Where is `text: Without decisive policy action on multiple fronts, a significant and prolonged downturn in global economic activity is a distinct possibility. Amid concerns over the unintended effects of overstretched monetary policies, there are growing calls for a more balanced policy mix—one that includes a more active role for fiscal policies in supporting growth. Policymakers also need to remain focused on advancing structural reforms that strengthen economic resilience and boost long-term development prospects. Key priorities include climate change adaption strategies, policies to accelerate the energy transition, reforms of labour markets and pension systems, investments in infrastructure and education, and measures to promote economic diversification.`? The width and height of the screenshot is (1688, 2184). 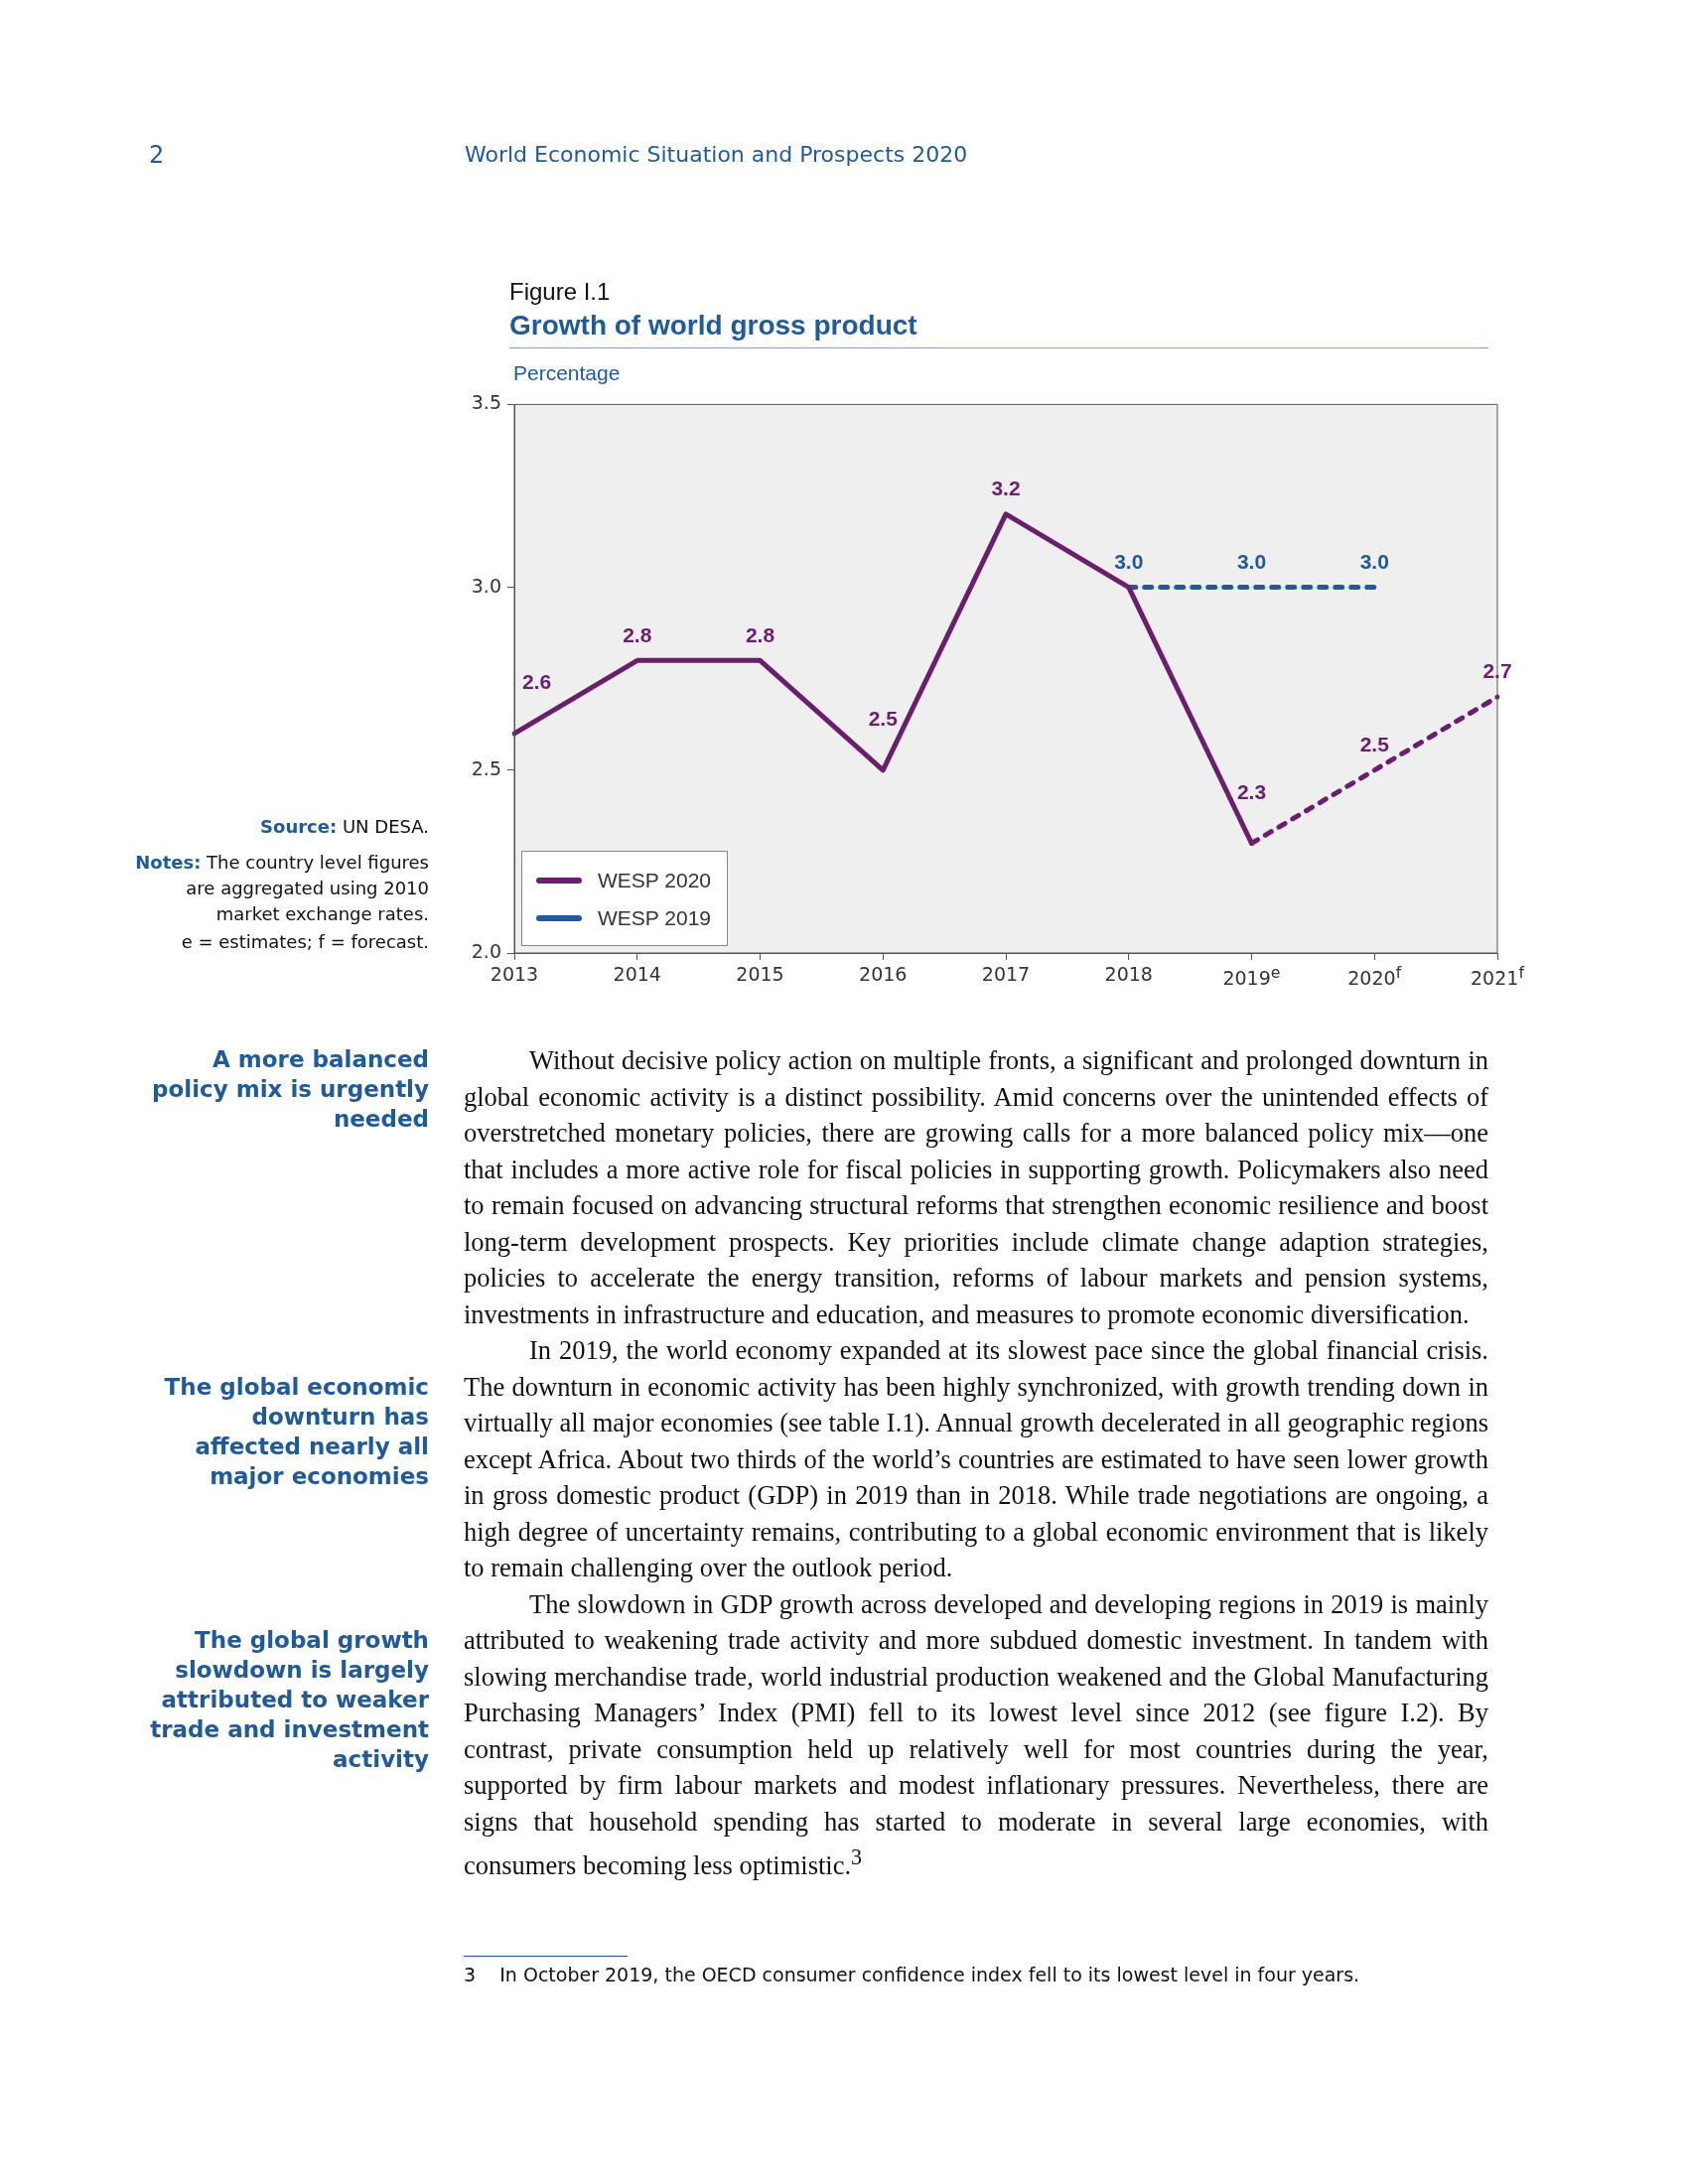
text: Without decisive policy action on multiple fronts, a significant and prolonged downturn in global economic activity is a distinct possibility. Amid concerns over the unintended effects of overstretched monetary policies, there are growing calls for a more balanced policy mix—one that includes a more active role for fiscal policies in supporting growth. Policymakers also need to remain focused on advancing structural reforms that strengthen economic resilience and boost long-term development prospects. Key priorities include climate change adaption strategies, policies to accelerate the energy transition, reforms of labour markets and pension systems, investments in infrastructure and education, and measures to promote economic diversification. is located at coordinates (976, 1187).